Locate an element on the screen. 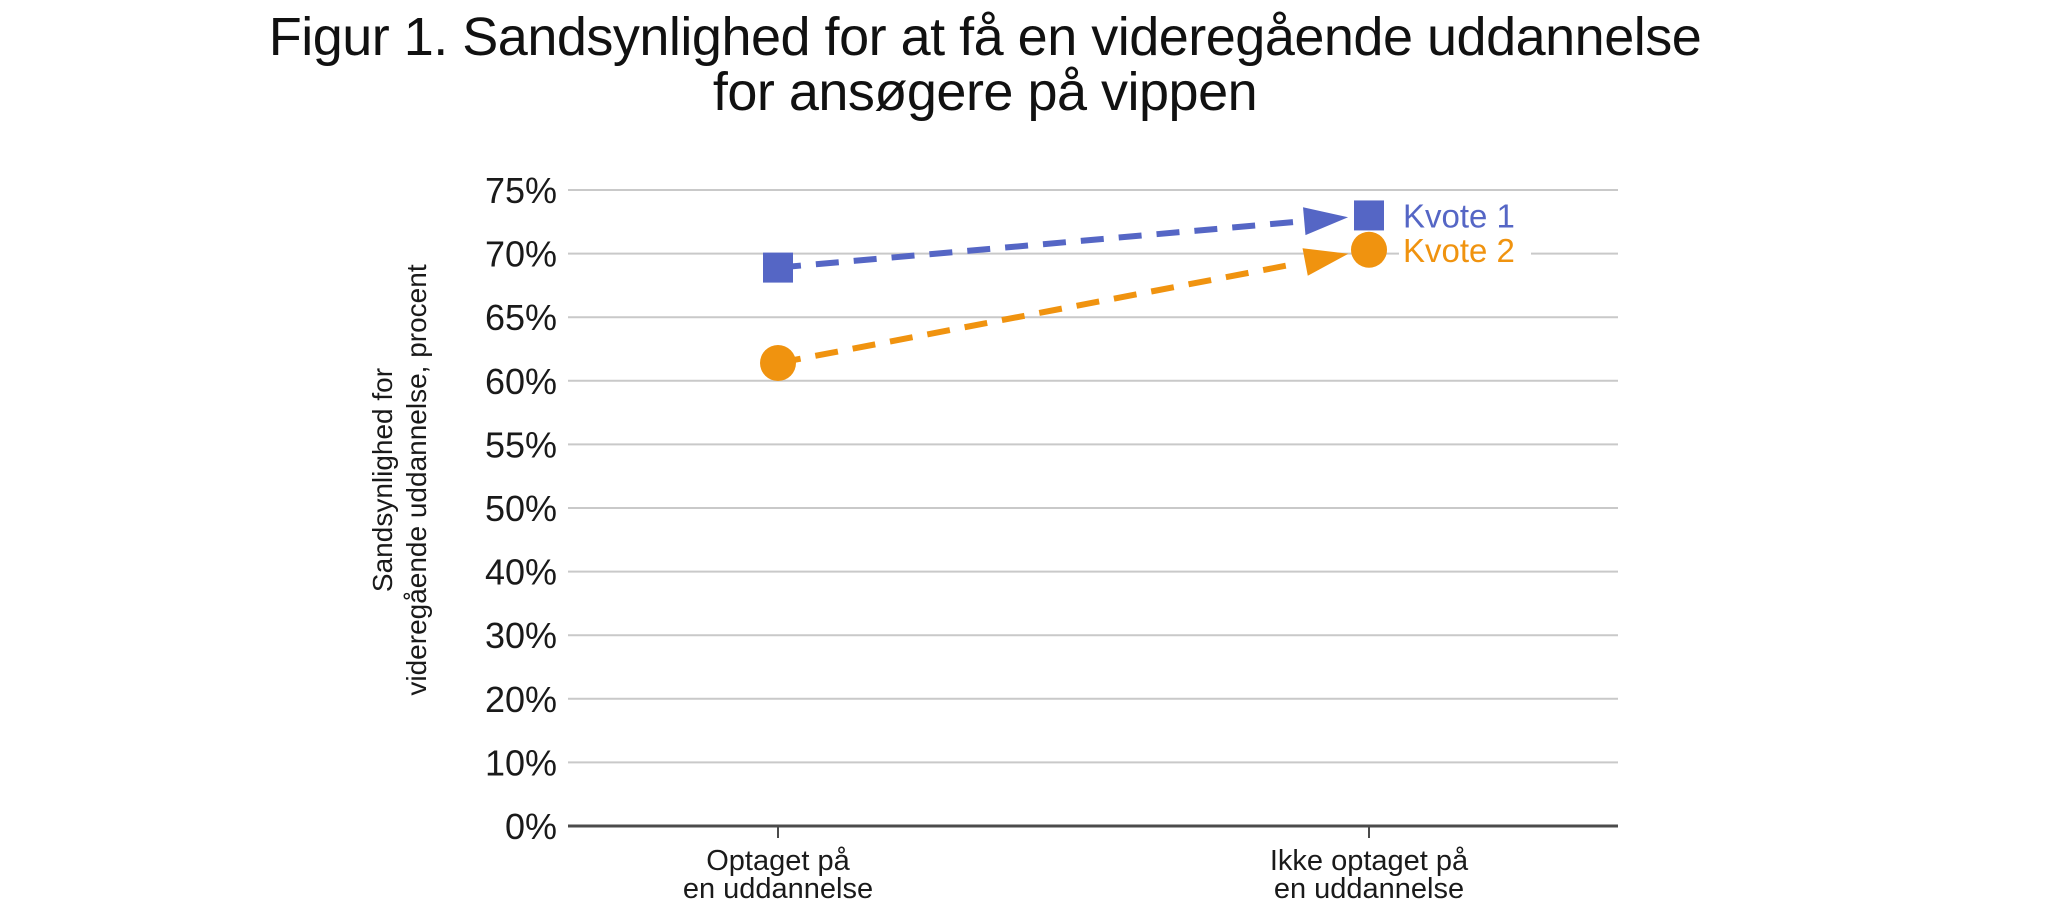 This screenshot has width=2048, height=902. y-tick-label: 75% is located at coordinates (521, 190).